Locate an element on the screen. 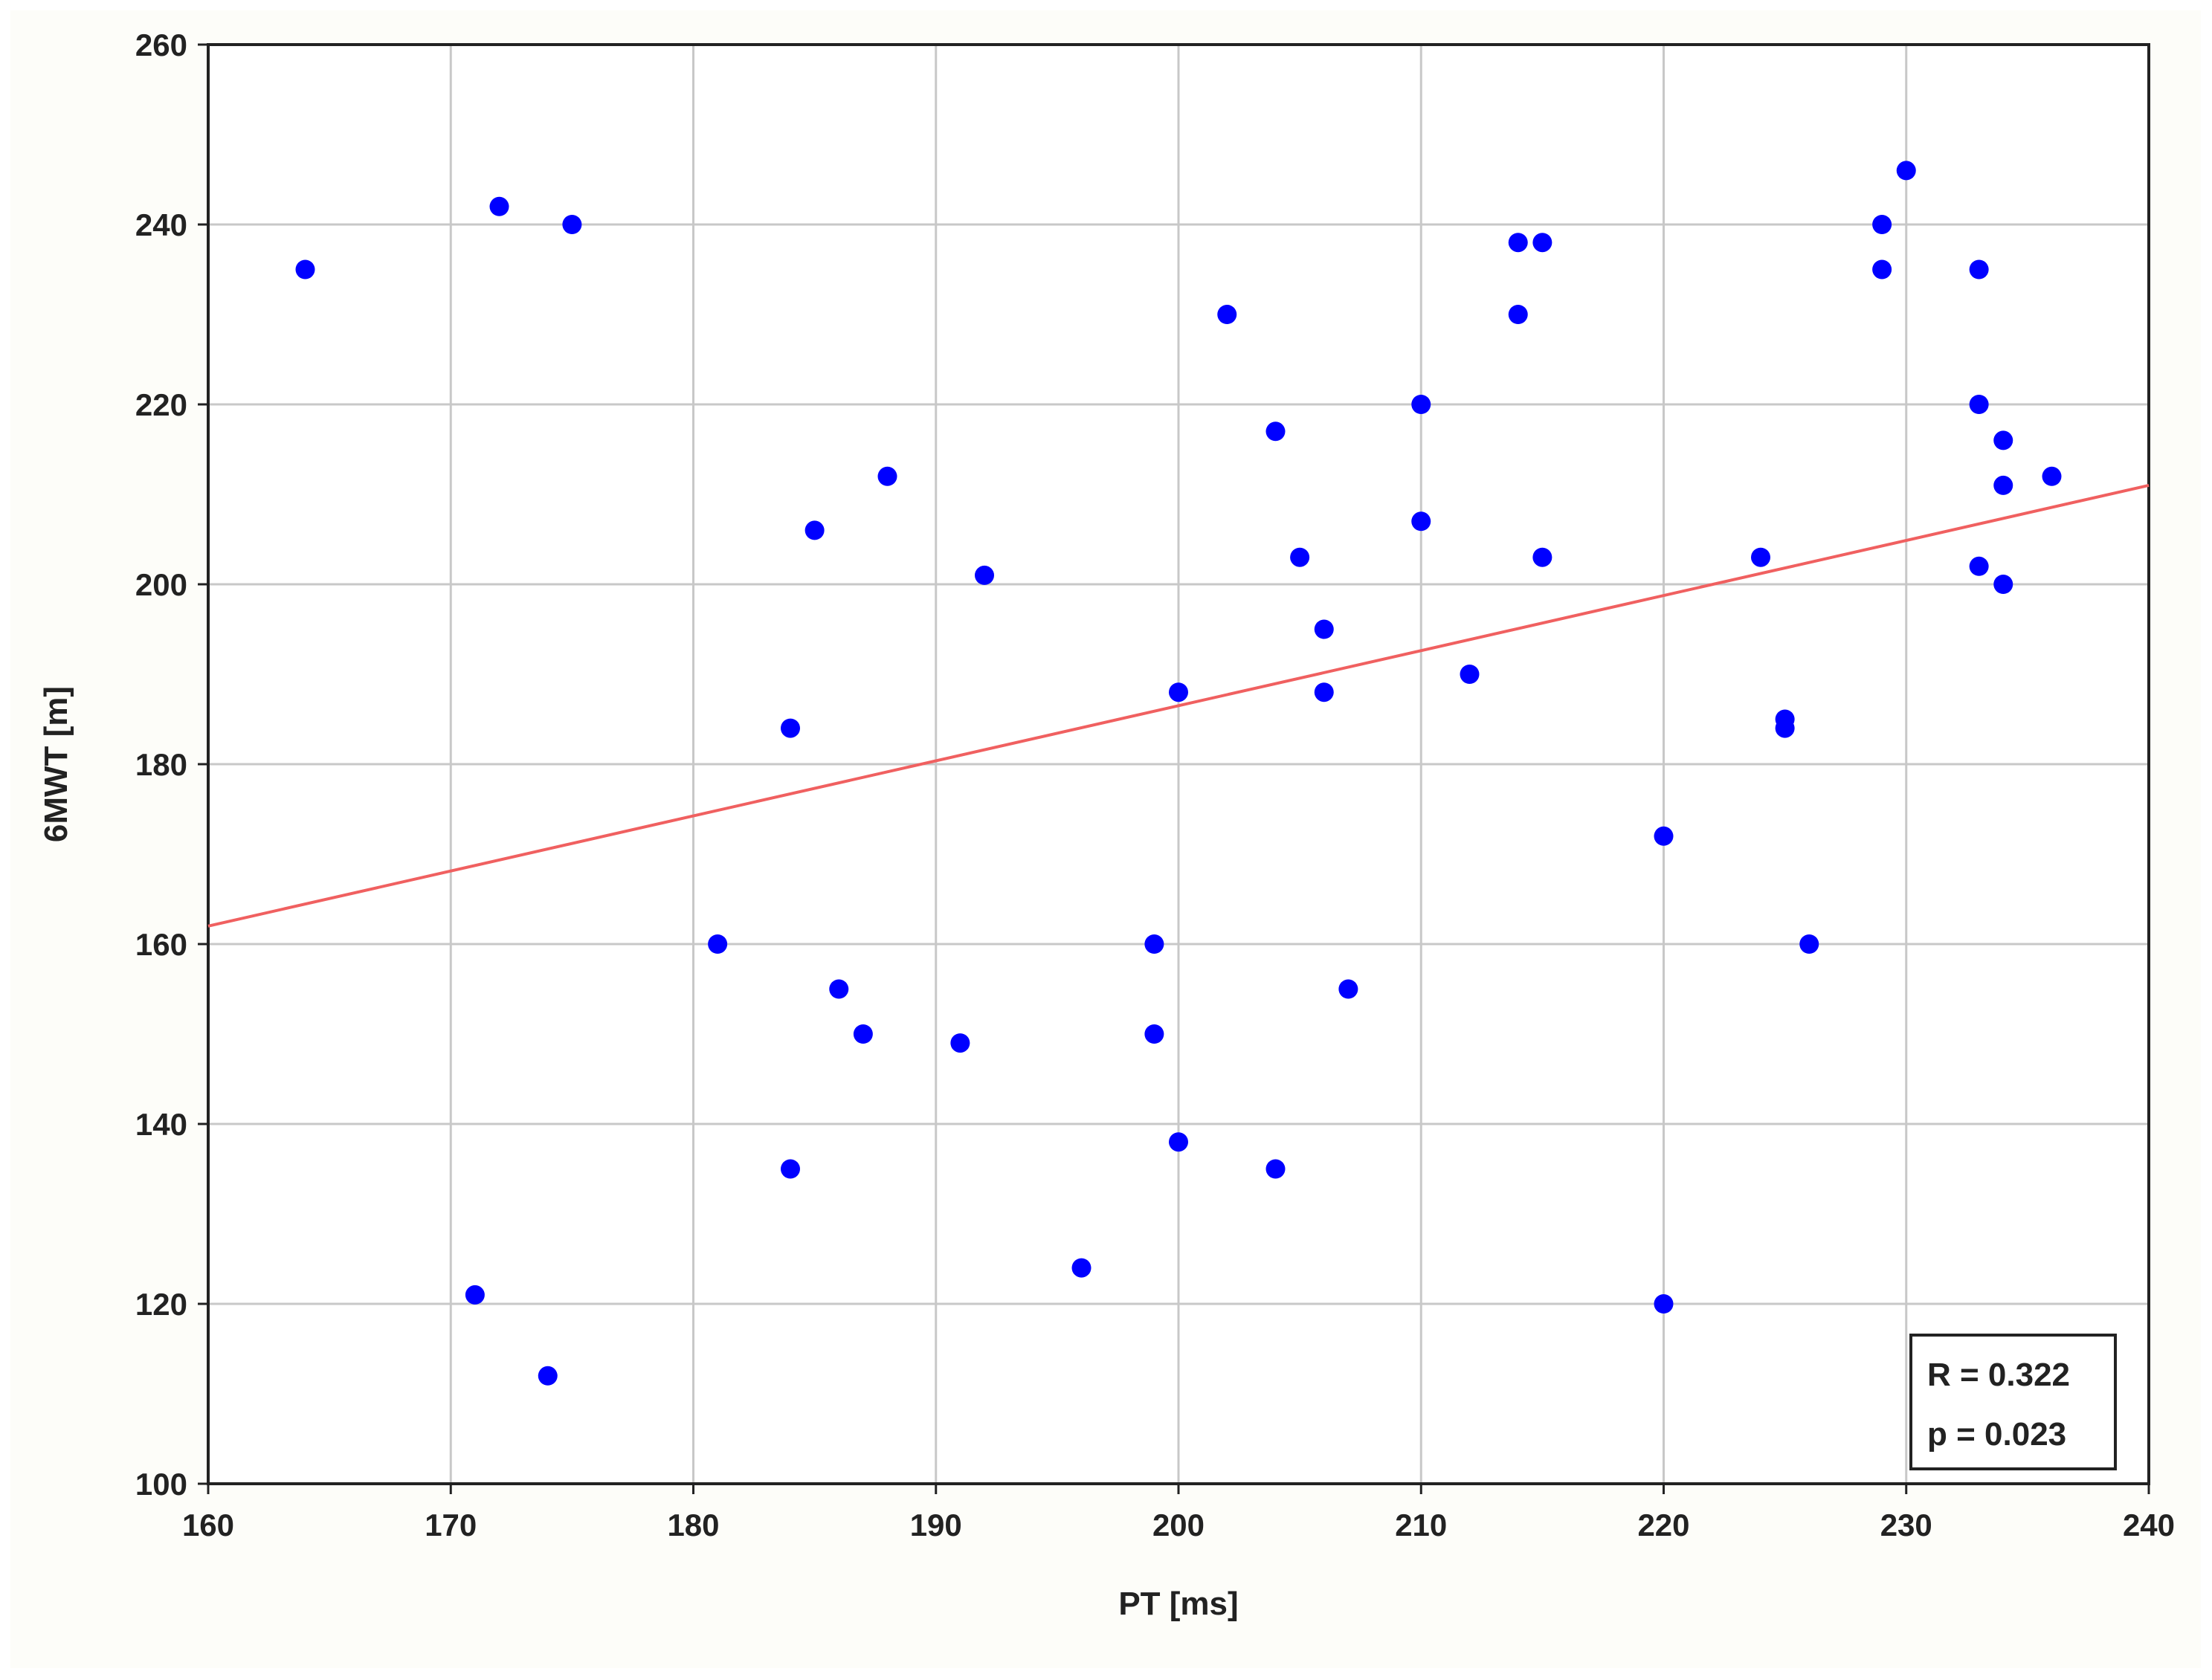  x-tick-label: 240 is located at coordinates (2149, 1525).